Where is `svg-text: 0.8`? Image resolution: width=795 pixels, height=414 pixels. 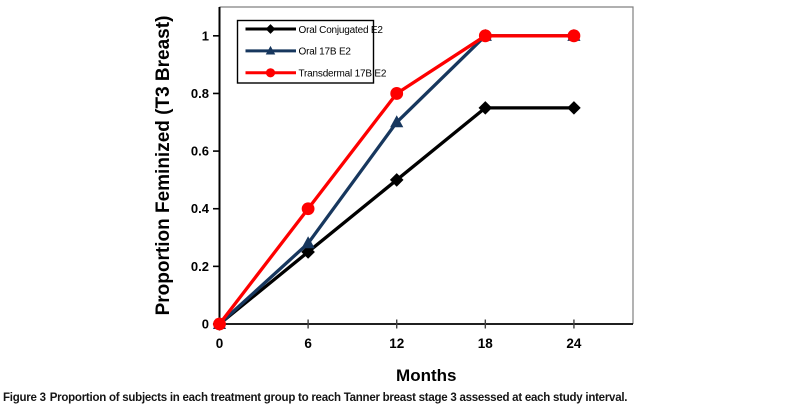 svg-text: 0.8 is located at coordinates (200, 93).